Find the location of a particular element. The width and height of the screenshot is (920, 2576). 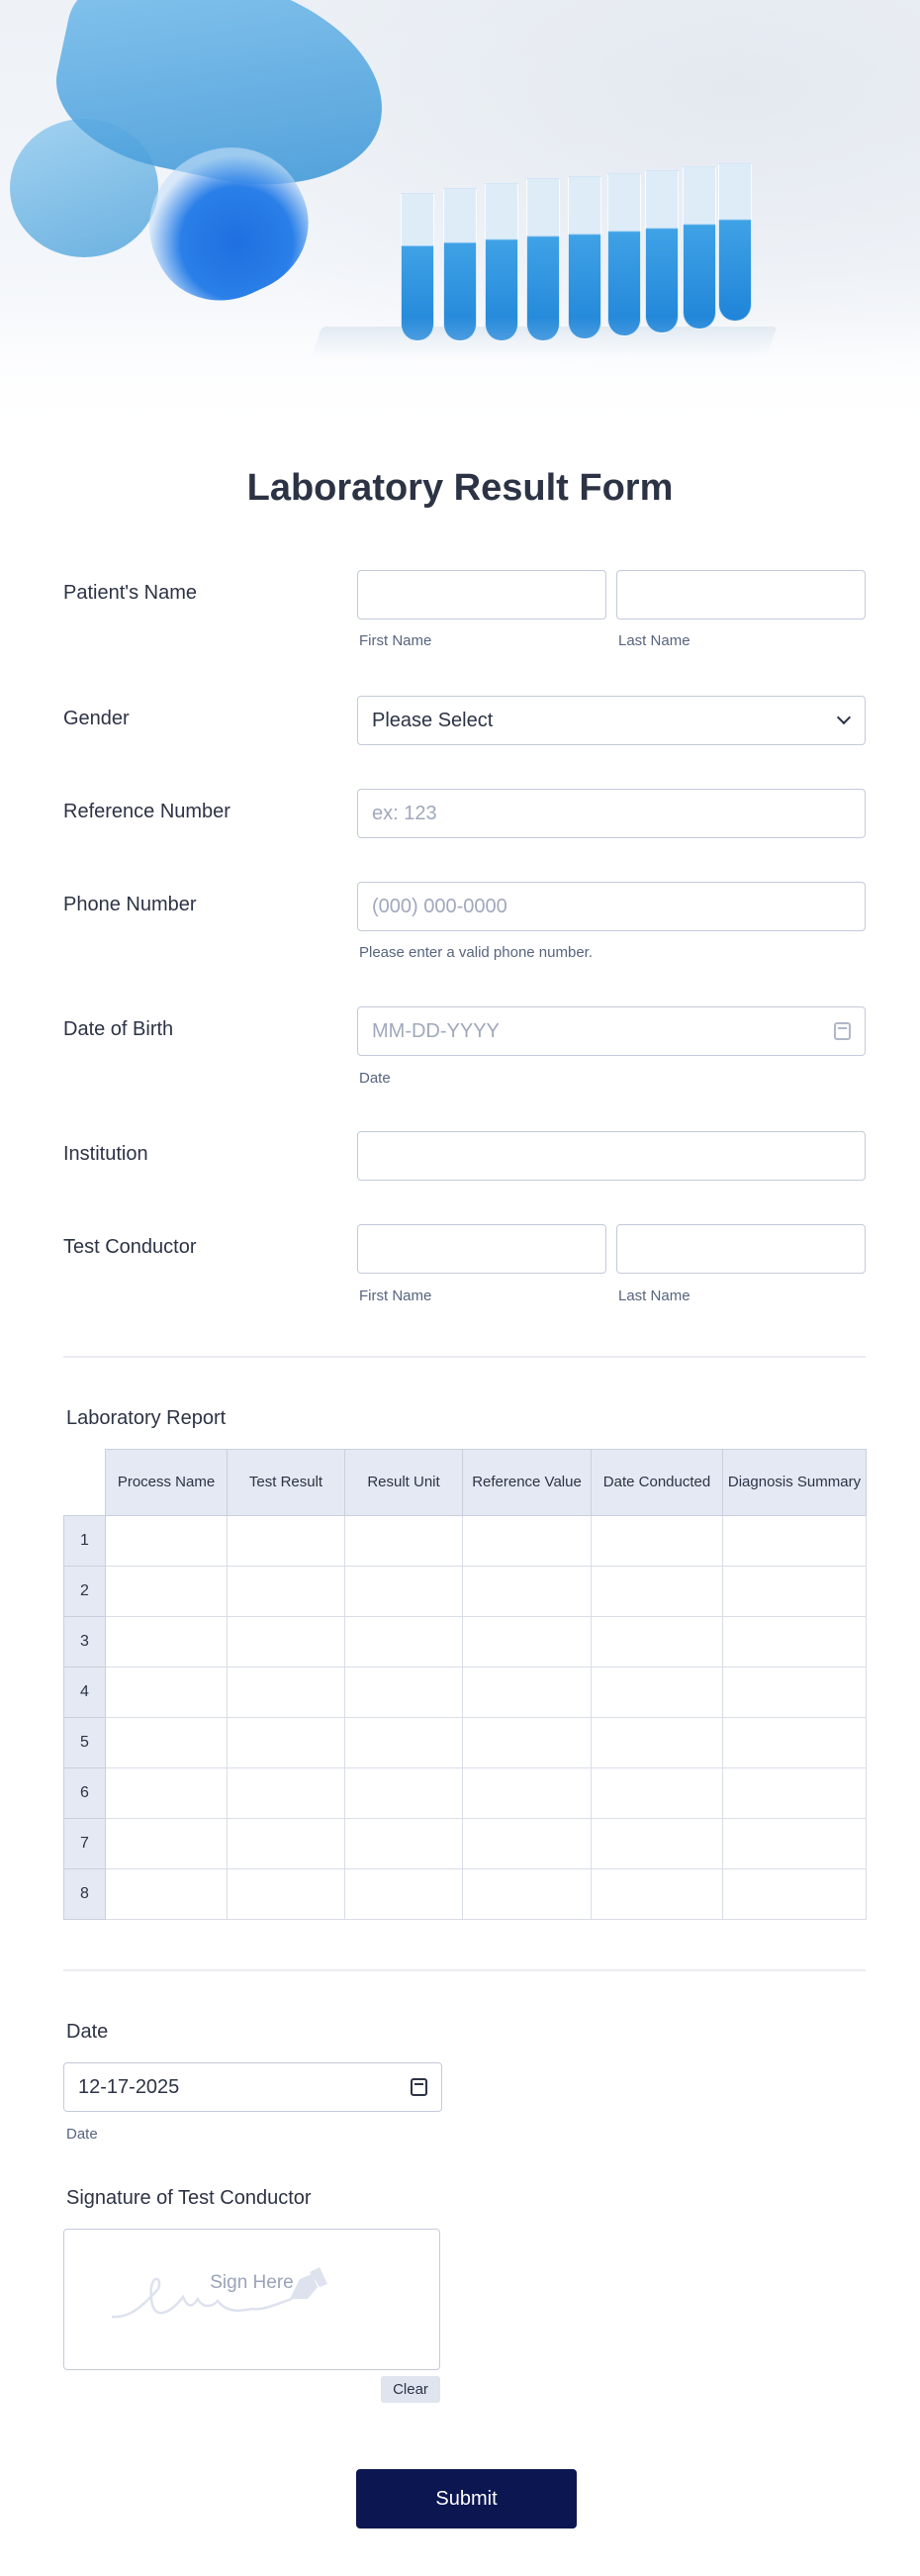

table-row: 7 is located at coordinates (465, 1843).